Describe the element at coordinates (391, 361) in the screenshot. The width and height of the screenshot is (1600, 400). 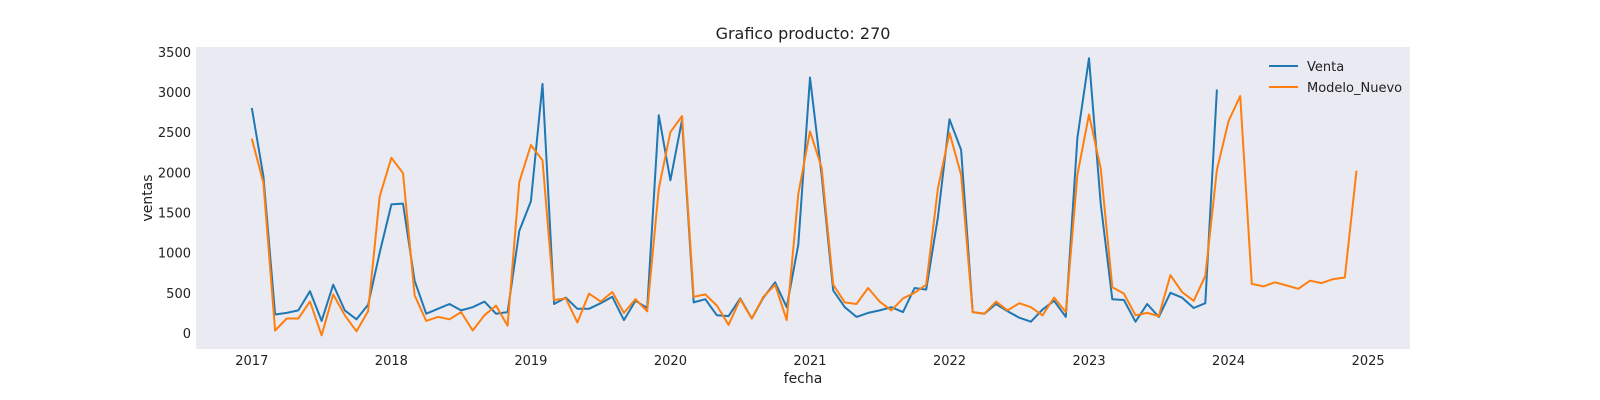
I see `x-tick-label: 2018` at that location.